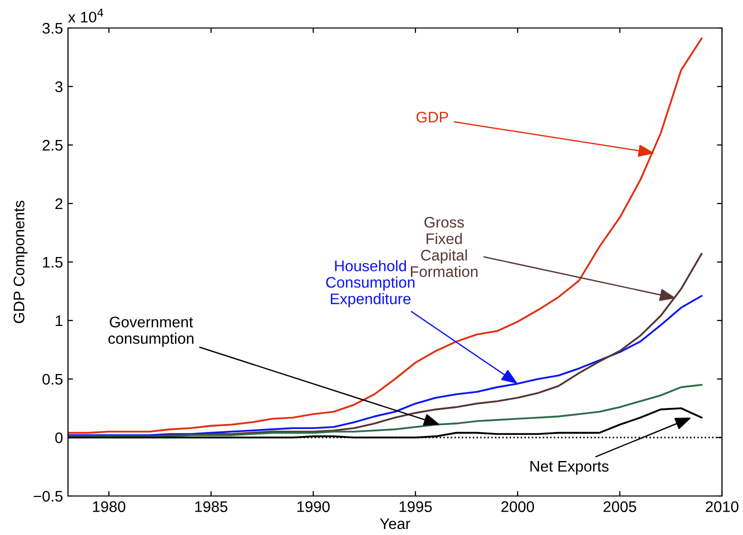  What do you see at coordinates (620, 506) in the screenshot?
I see `x-tick-label: 2005` at bounding box center [620, 506].